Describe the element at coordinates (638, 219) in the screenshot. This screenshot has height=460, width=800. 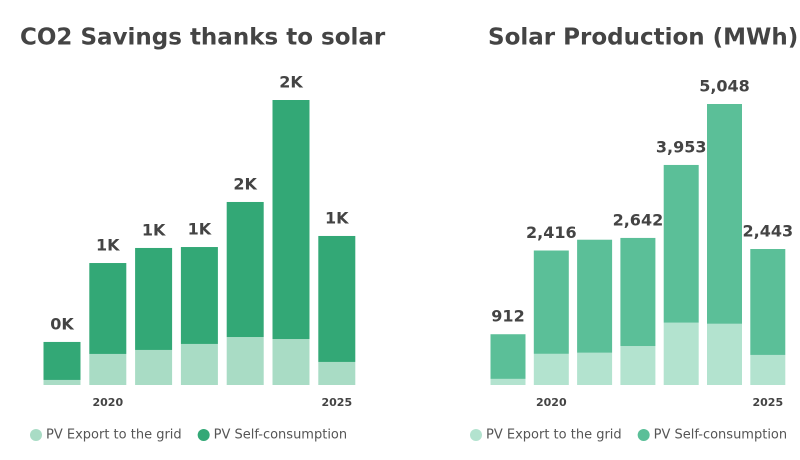
I see `total-label: 2,642` at that location.